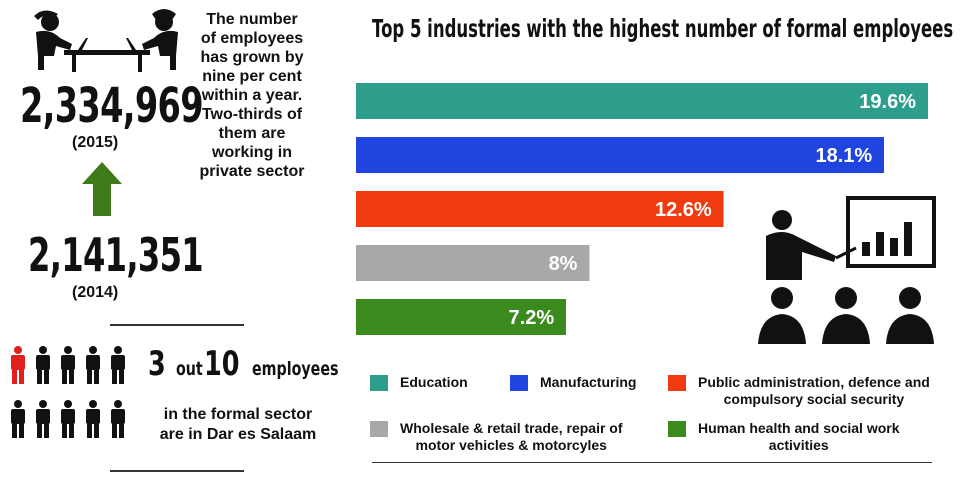 The width and height of the screenshot is (960, 480). Describe the element at coordinates (252, 114) in the screenshot. I see `growth-line: Two-thirds of` at that location.